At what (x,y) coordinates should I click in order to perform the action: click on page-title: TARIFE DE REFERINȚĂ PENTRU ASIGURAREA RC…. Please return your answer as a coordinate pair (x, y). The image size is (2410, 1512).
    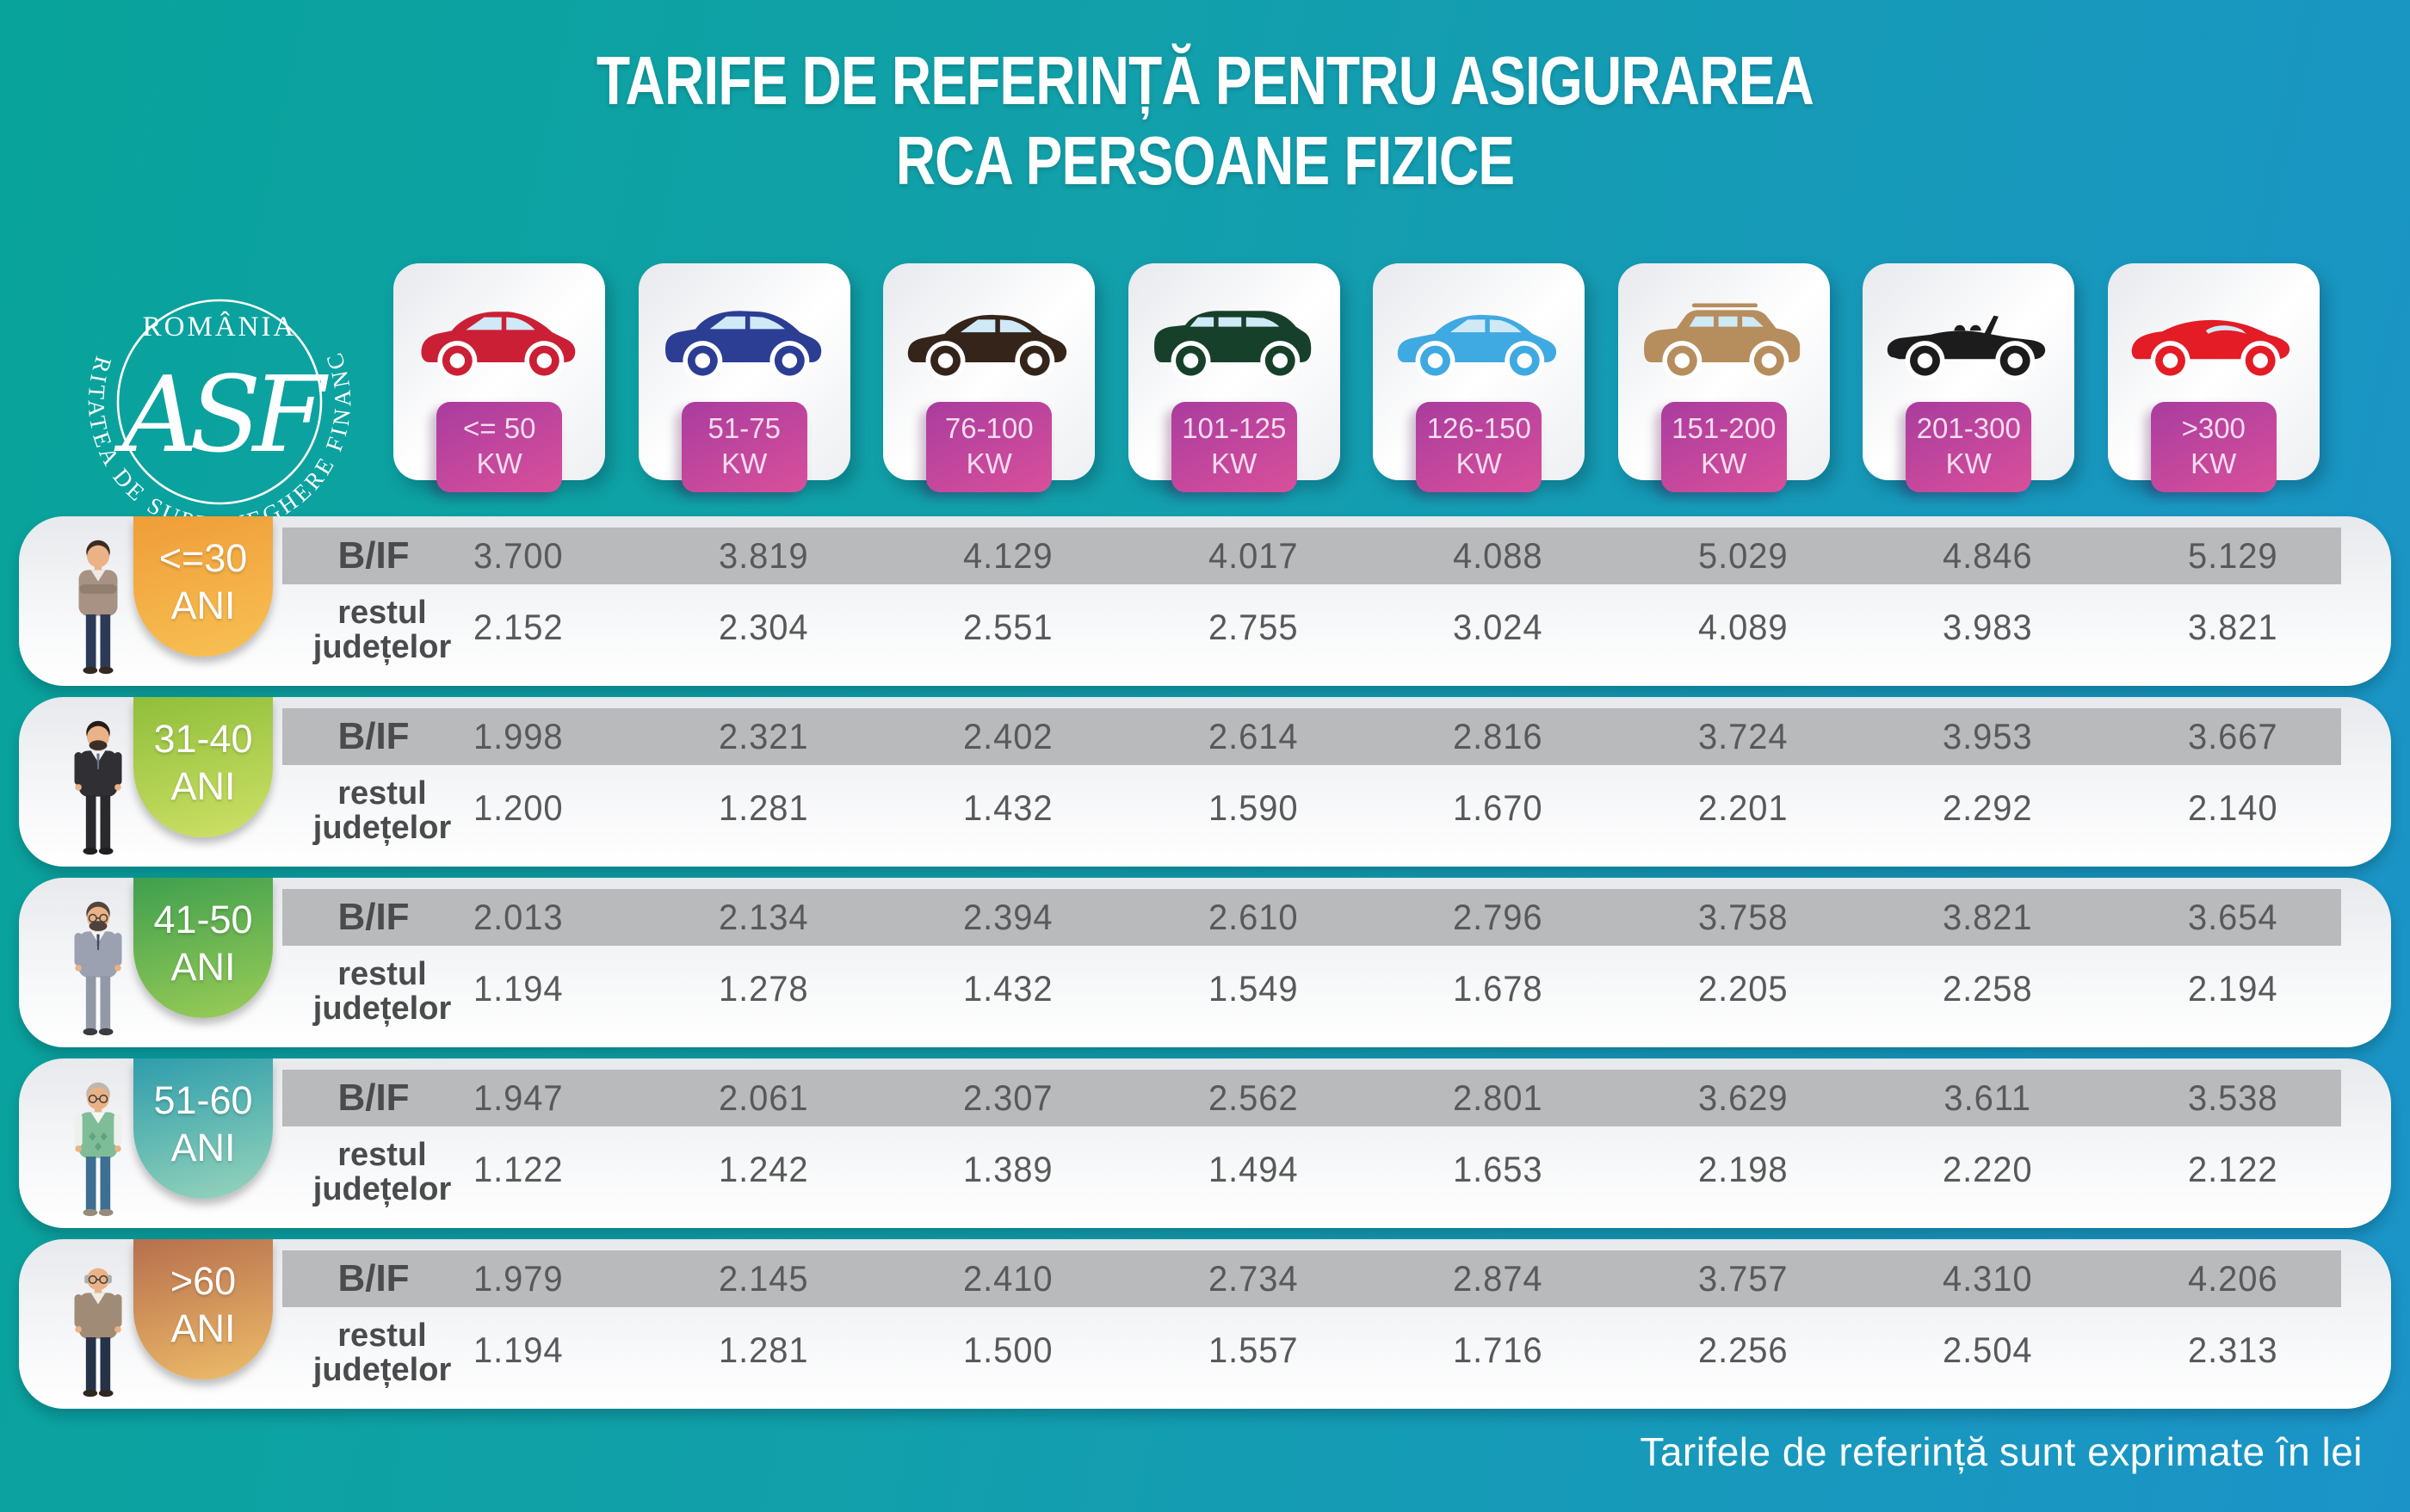
    Looking at the image, I should click on (1205, 121).